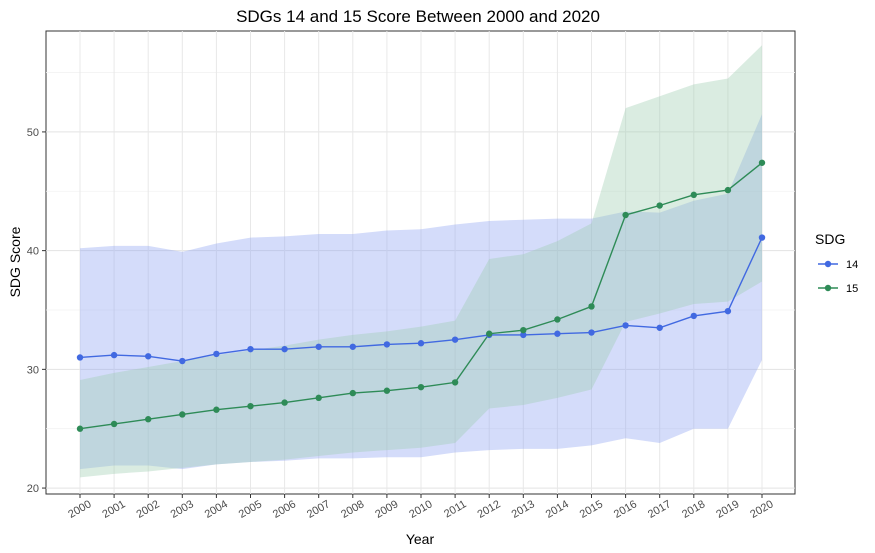  I want to click on x-tick-label: 2009, so click(386, 509).